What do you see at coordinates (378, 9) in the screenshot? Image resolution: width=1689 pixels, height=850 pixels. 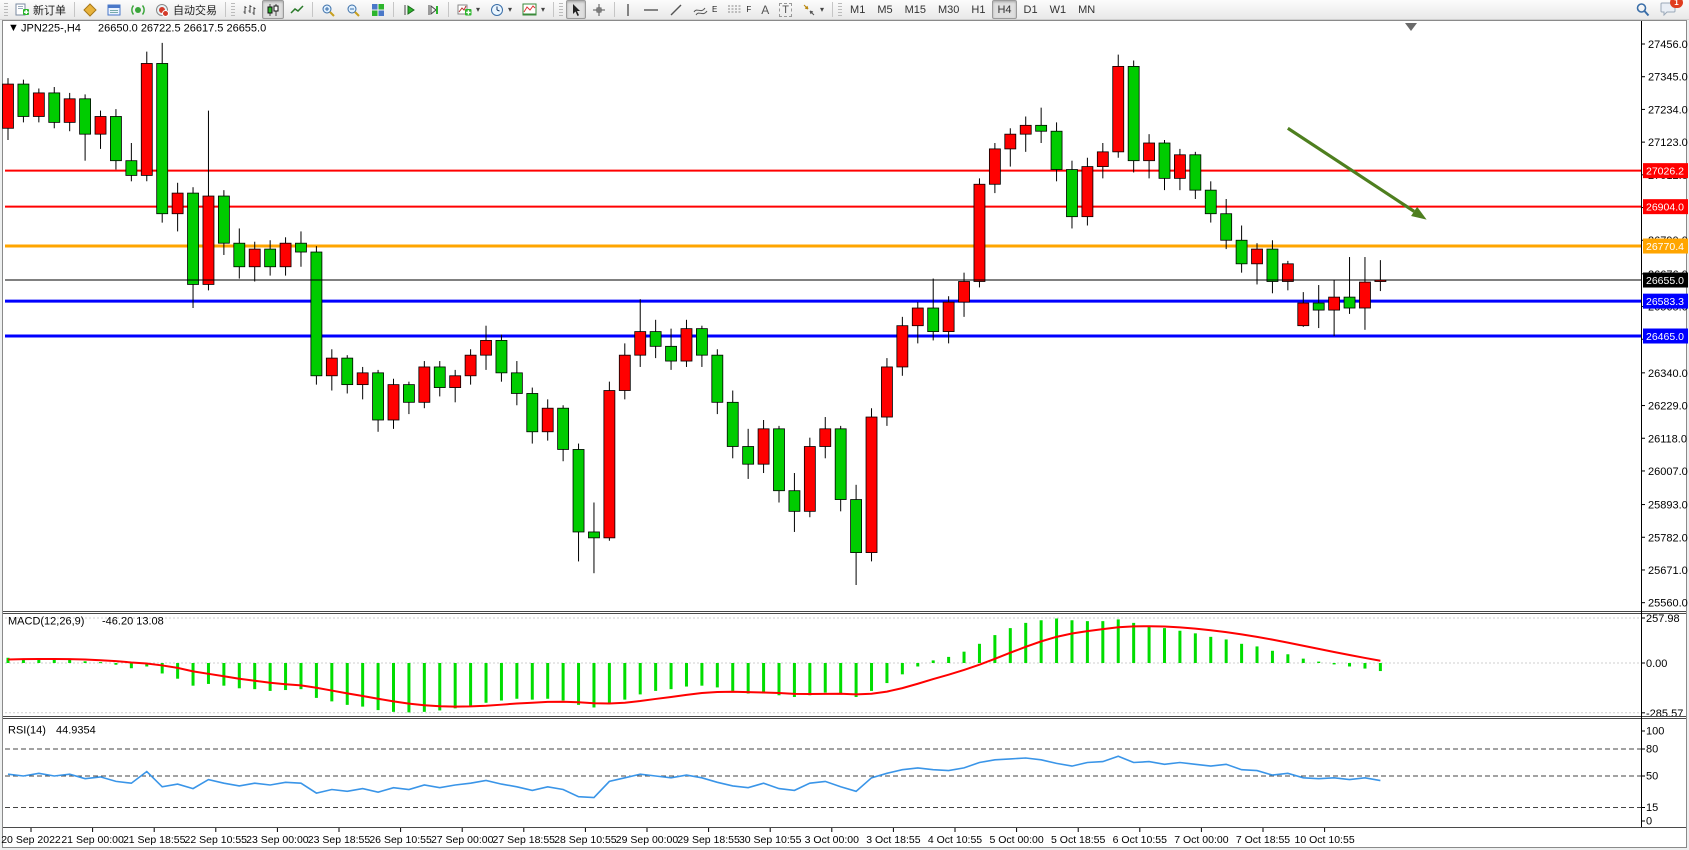 I see `tile-windows-button` at bounding box center [378, 9].